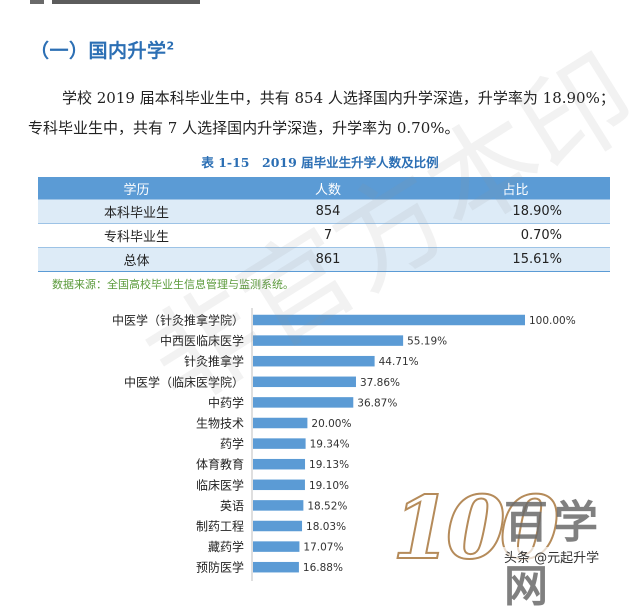  I want to click on table-header-row: 学历 人数 占比, so click(324, 188).